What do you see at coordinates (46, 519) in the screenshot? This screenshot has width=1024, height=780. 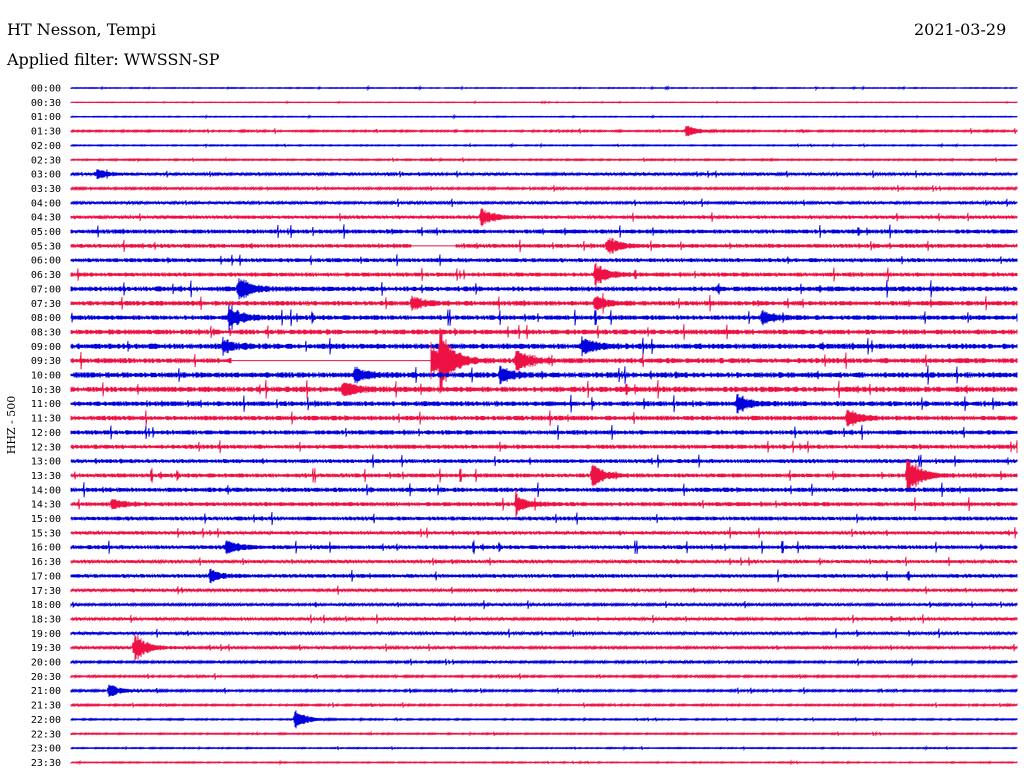 I see `row-time-label: 15:00` at bounding box center [46, 519].